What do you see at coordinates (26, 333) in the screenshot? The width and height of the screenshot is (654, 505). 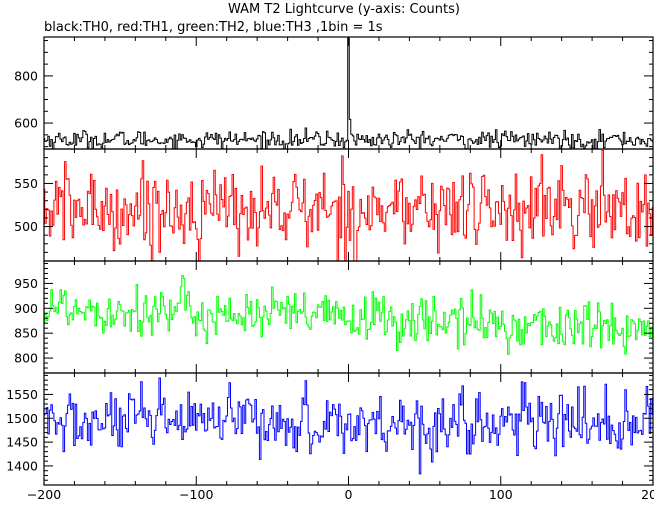 I see `y-tick-label: 850` at bounding box center [26, 333].